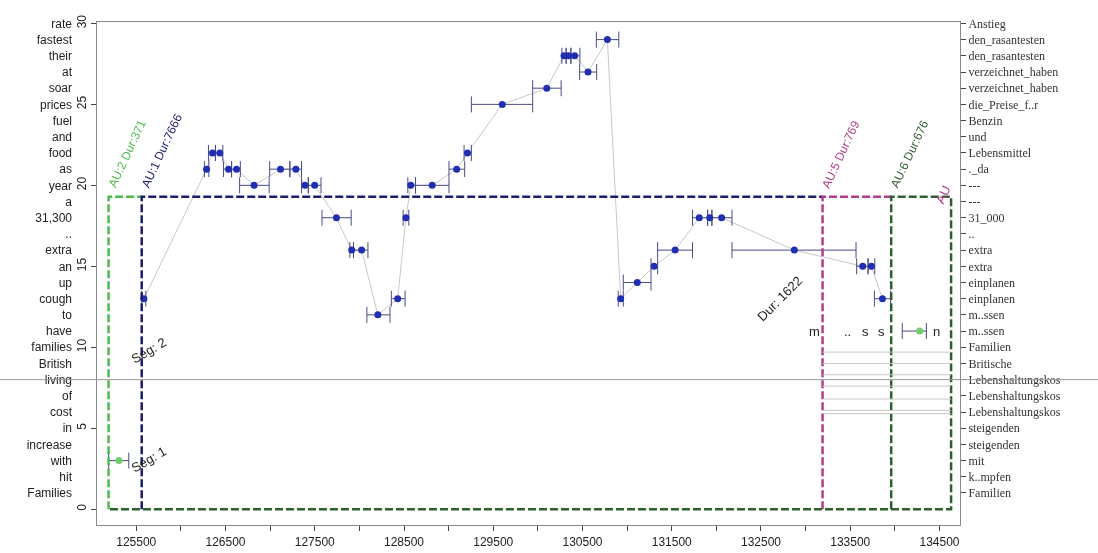  What do you see at coordinates (65, 282) in the screenshot?
I see `category-label: up` at bounding box center [65, 282].